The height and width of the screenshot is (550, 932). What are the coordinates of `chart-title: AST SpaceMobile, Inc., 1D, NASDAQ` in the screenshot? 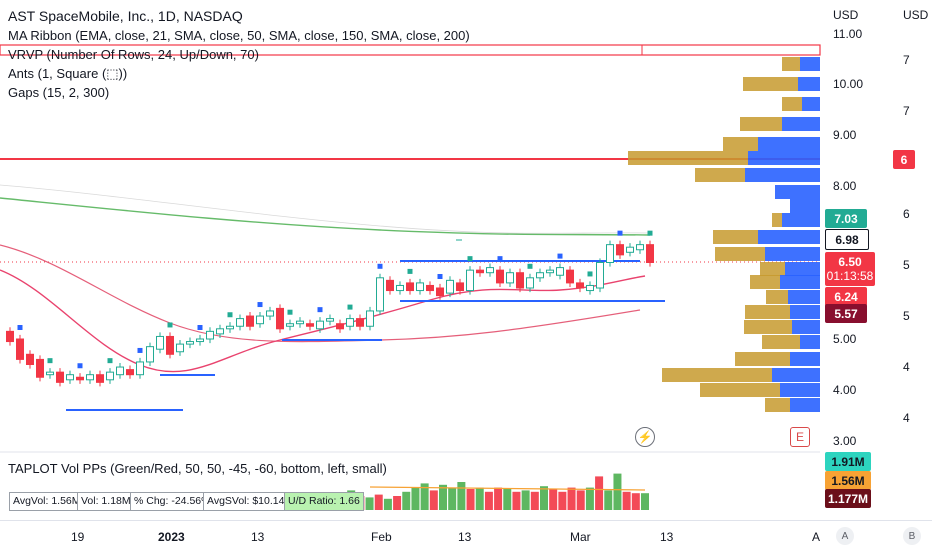 It's located at (125, 16).